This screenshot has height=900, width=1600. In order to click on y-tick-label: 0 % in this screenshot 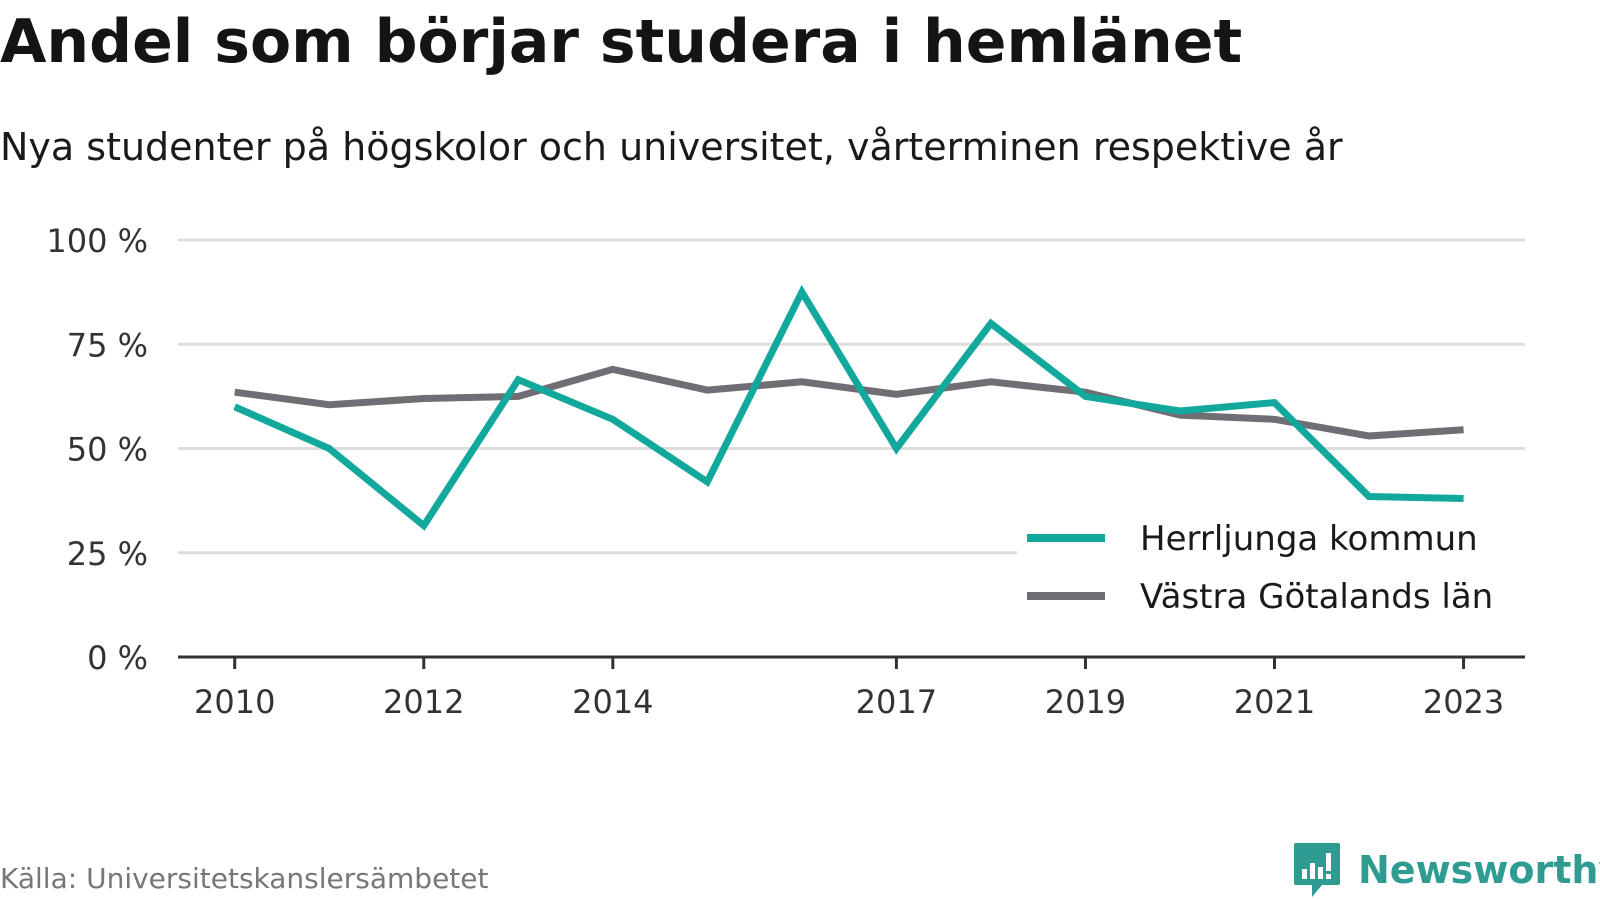, I will do `click(117, 658)`.